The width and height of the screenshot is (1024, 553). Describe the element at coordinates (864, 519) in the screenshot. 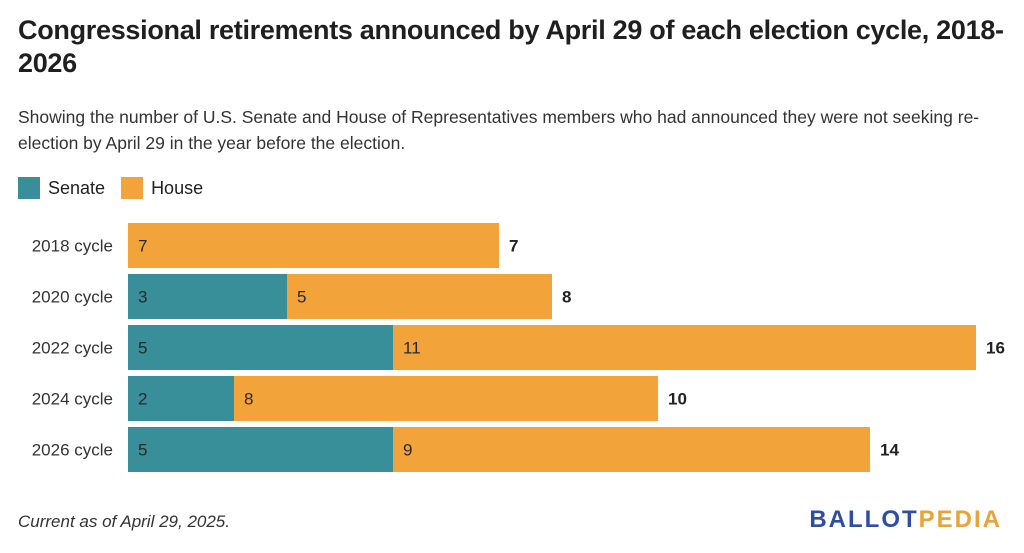

I see `logo-text-ballot: BALLOT` at that location.